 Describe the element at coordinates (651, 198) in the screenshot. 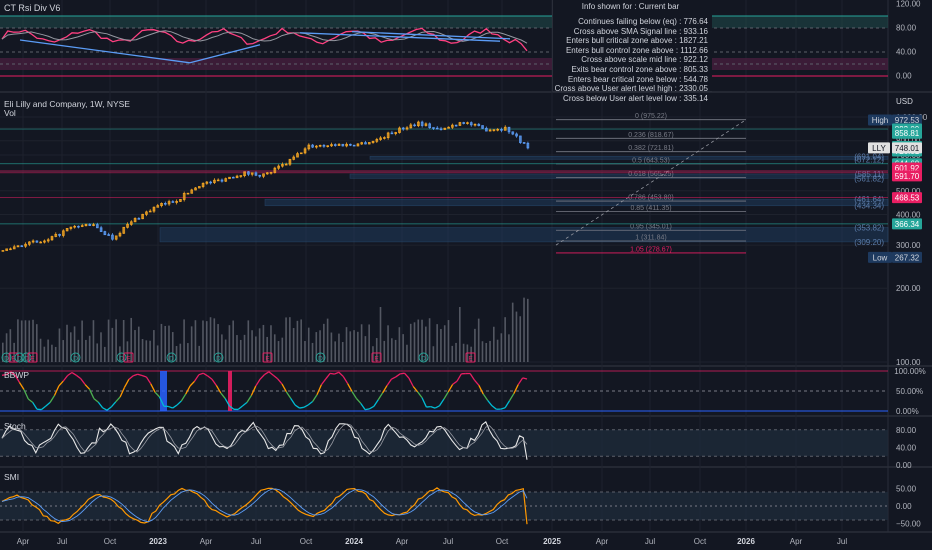

I see `fib-level-label: 0.786 (453.80)` at that location.